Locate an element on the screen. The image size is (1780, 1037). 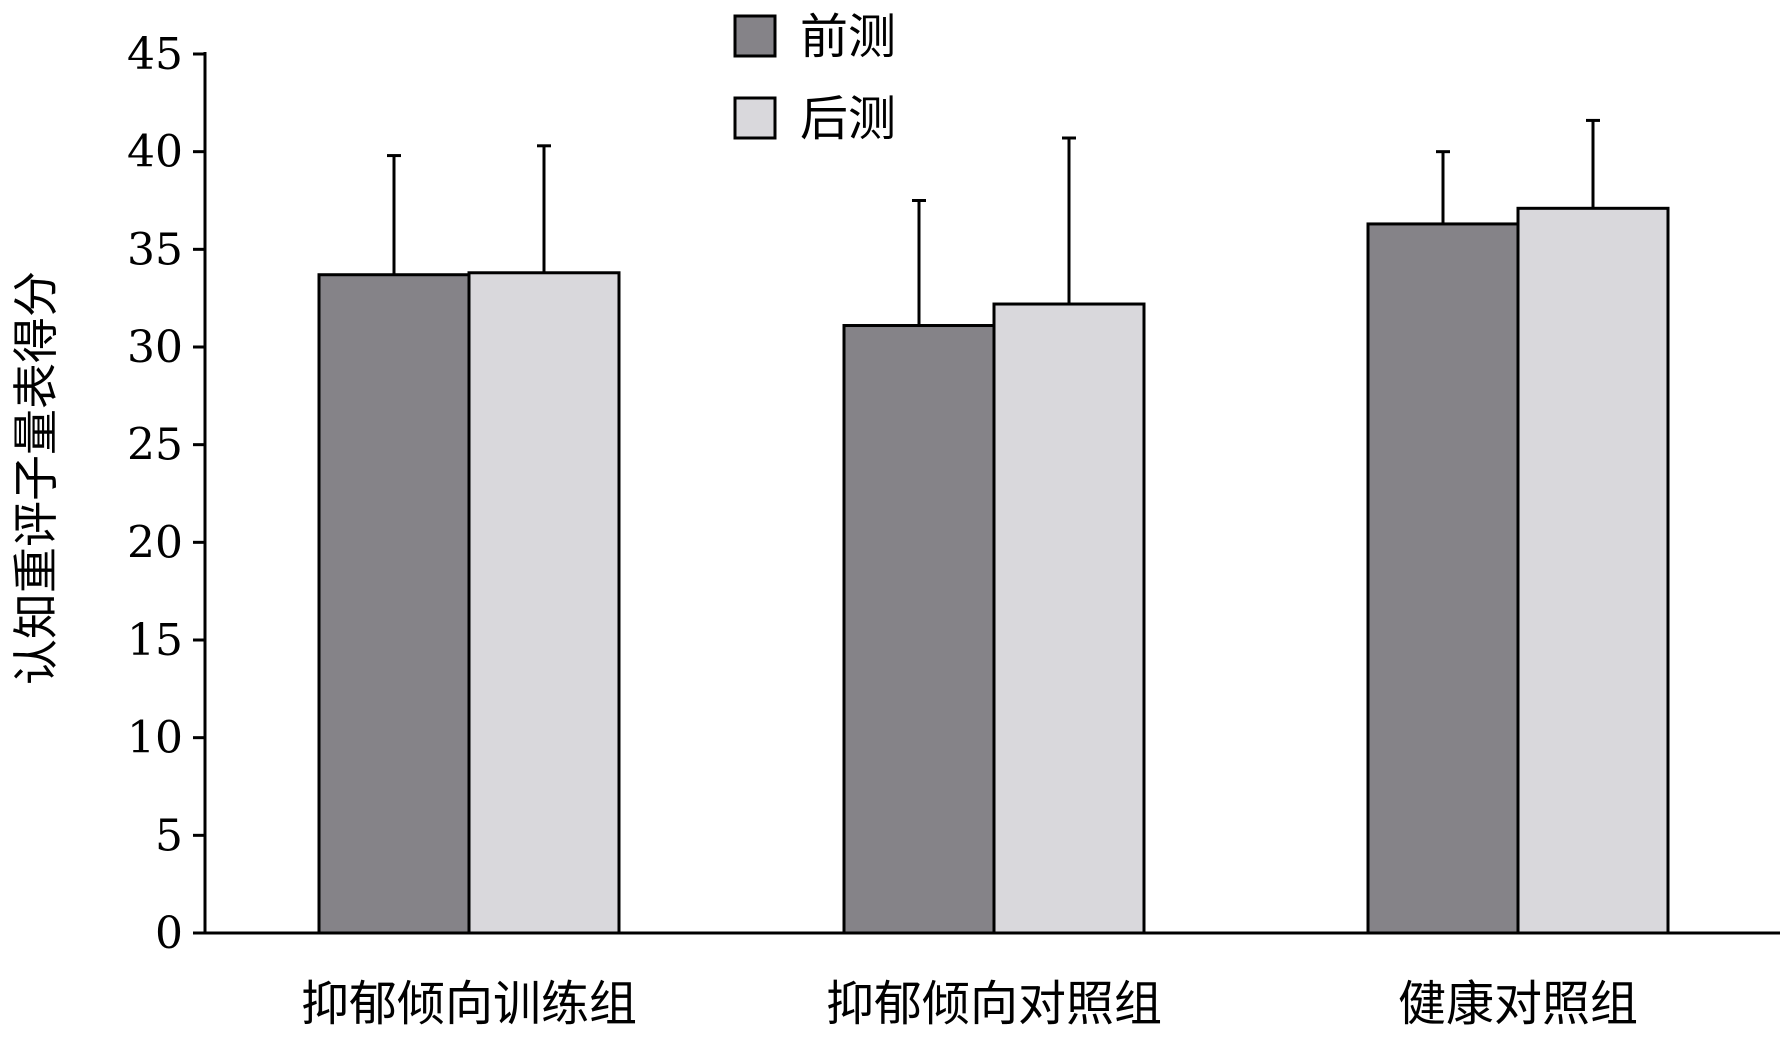
y-tick-label: 35 is located at coordinates (155, 249).